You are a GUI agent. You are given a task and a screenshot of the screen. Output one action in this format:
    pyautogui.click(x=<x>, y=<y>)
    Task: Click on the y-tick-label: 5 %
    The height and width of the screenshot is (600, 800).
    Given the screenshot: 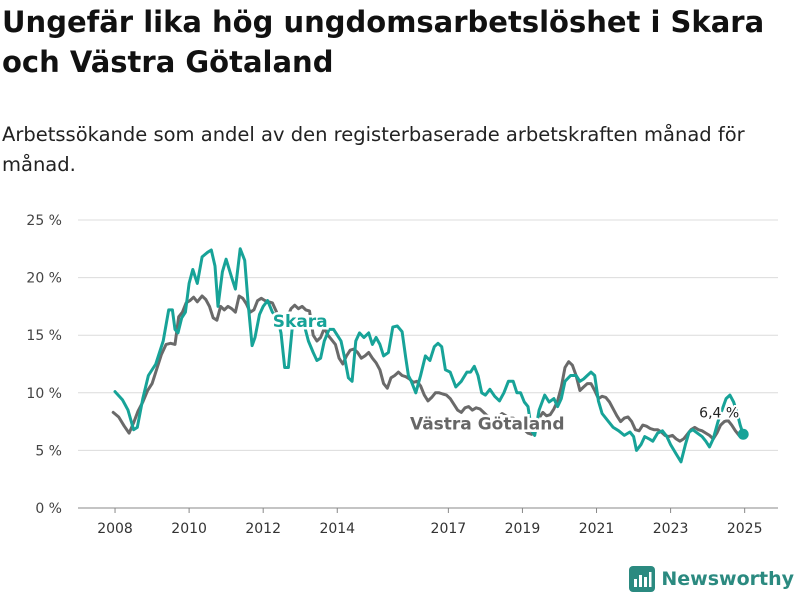 What is the action you would take?
    pyautogui.click(x=48, y=451)
    